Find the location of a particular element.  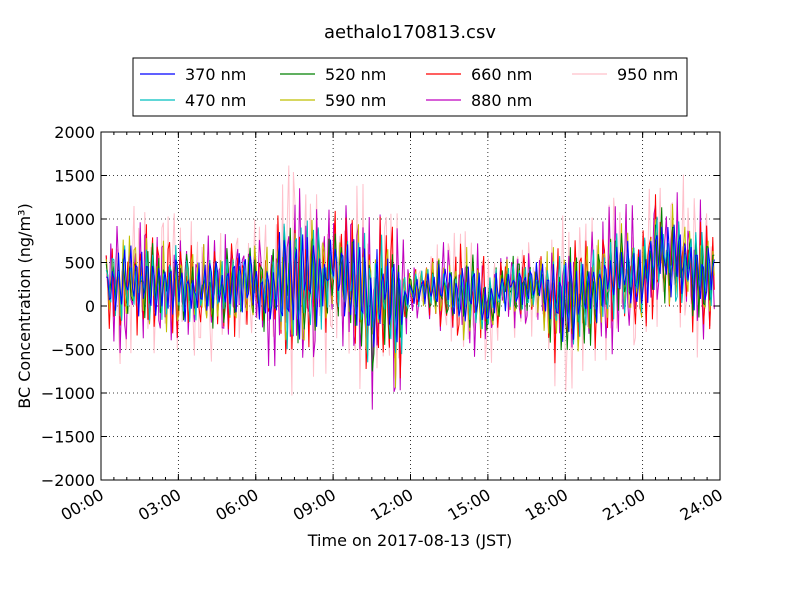

legend-item: 880 nm is located at coordinates (479, 100).